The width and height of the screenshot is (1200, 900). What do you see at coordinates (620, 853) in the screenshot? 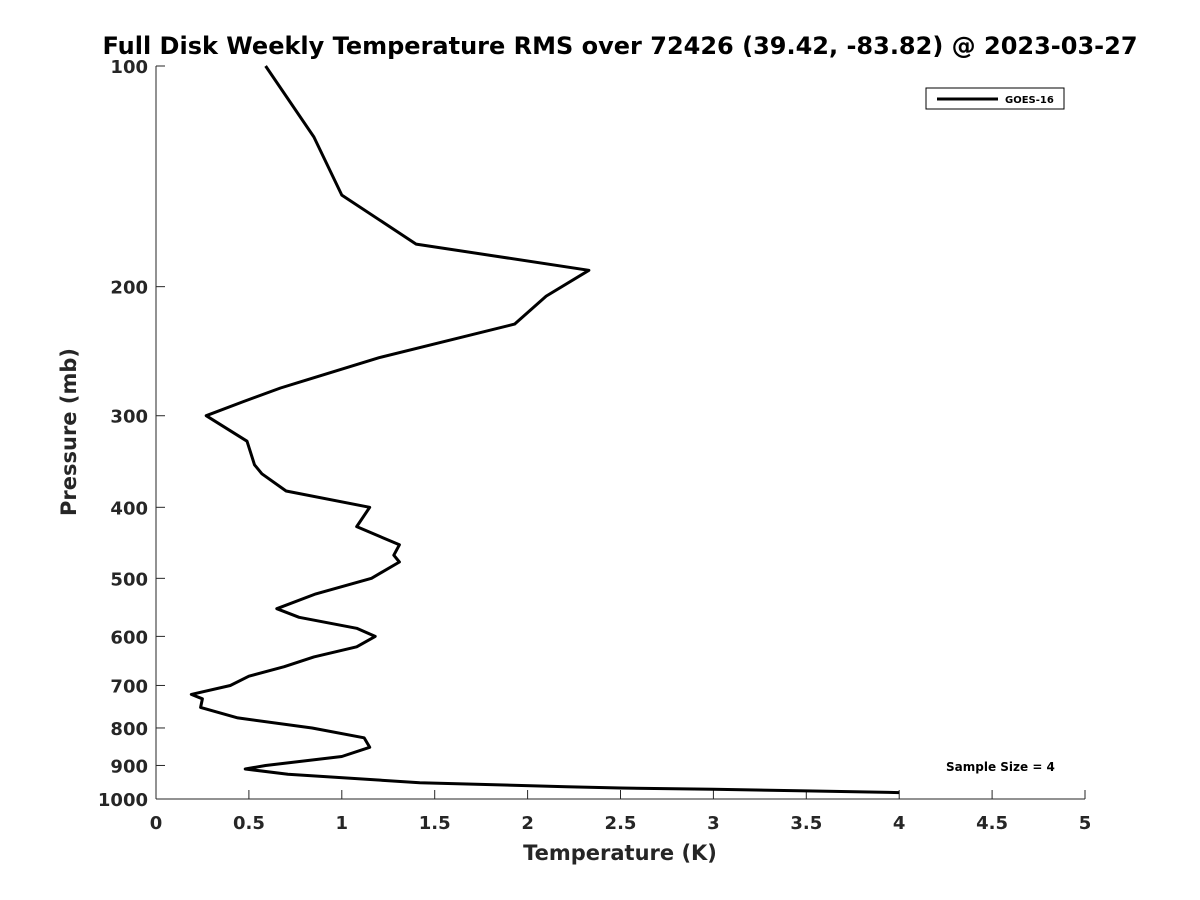
I see `x-axis-label: Temperature (K)` at bounding box center [620, 853].